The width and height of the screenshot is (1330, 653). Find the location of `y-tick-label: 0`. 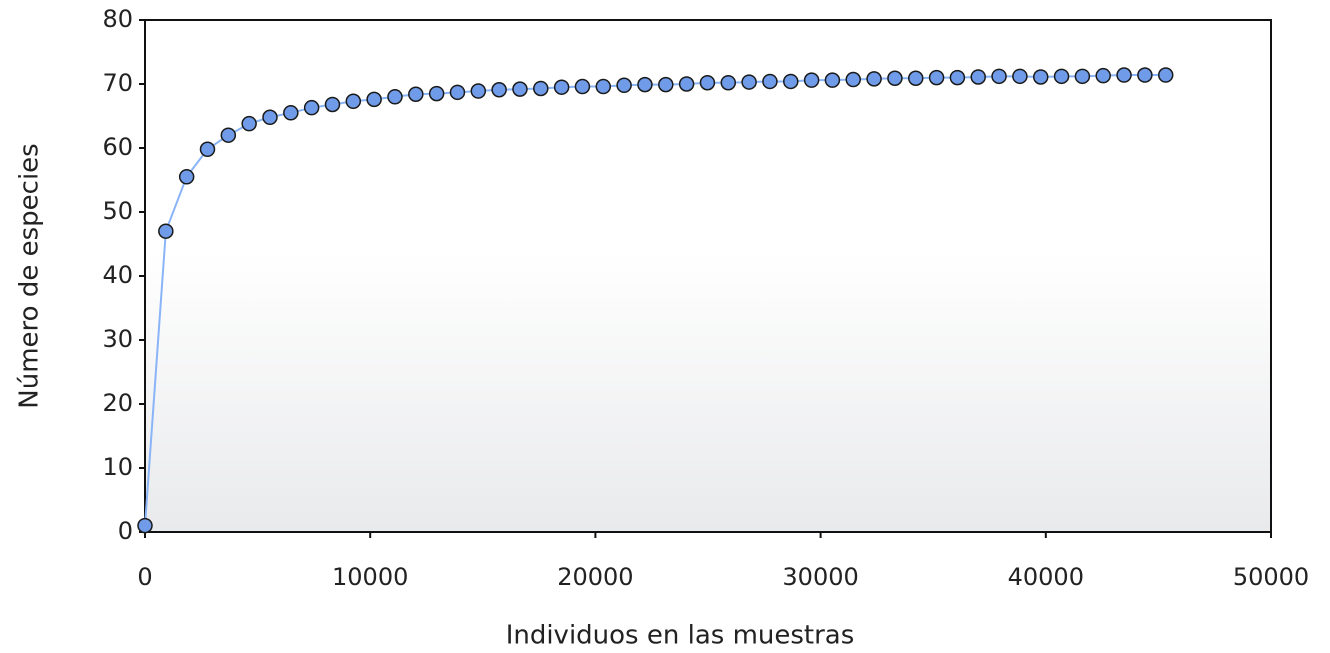

y-tick-label: 0 is located at coordinates (125, 531).